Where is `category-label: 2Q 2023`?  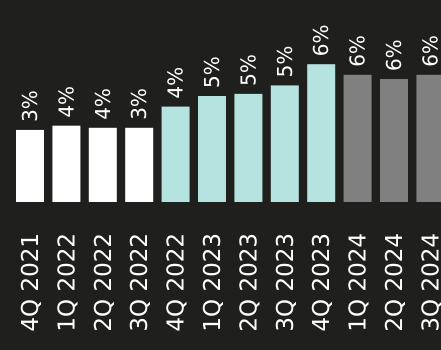
category-label: 2Q 2023 is located at coordinates (249, 282).